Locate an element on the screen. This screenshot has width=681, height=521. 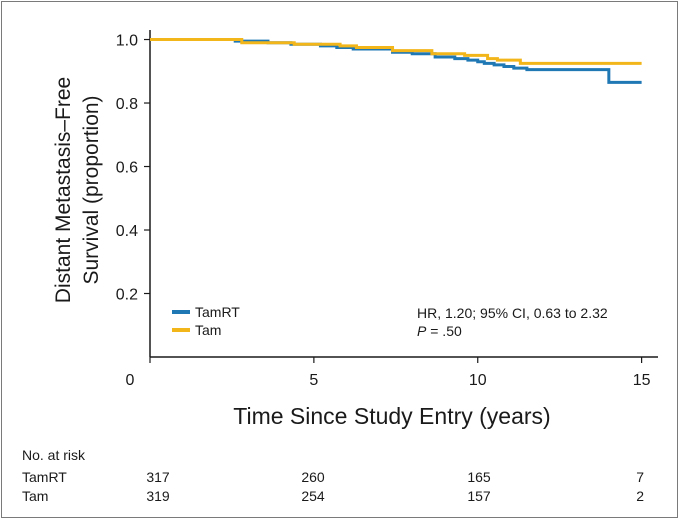
risk-value-tamrt: 260 is located at coordinates (313, 477).